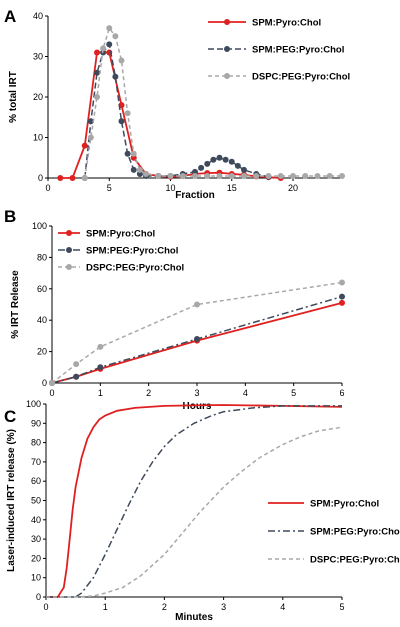 This screenshot has height=627, width=400. What do you see at coordinates (10, 16) in the screenshot?
I see `panel-letter-a: A` at bounding box center [10, 16].